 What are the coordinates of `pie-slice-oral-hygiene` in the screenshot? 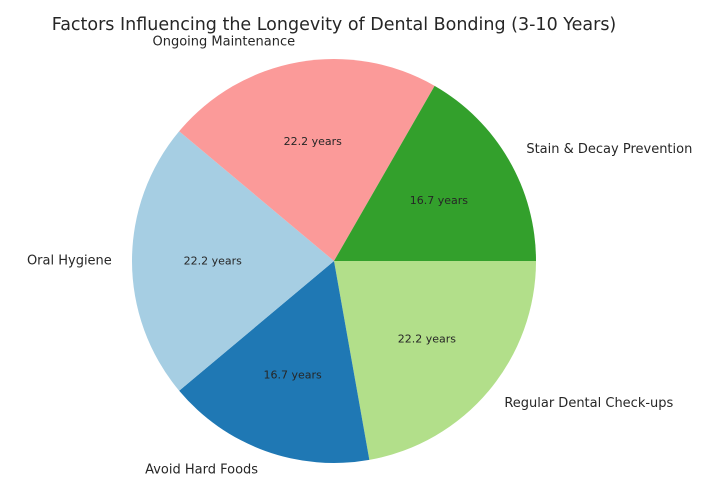 It's located at (232, 261).